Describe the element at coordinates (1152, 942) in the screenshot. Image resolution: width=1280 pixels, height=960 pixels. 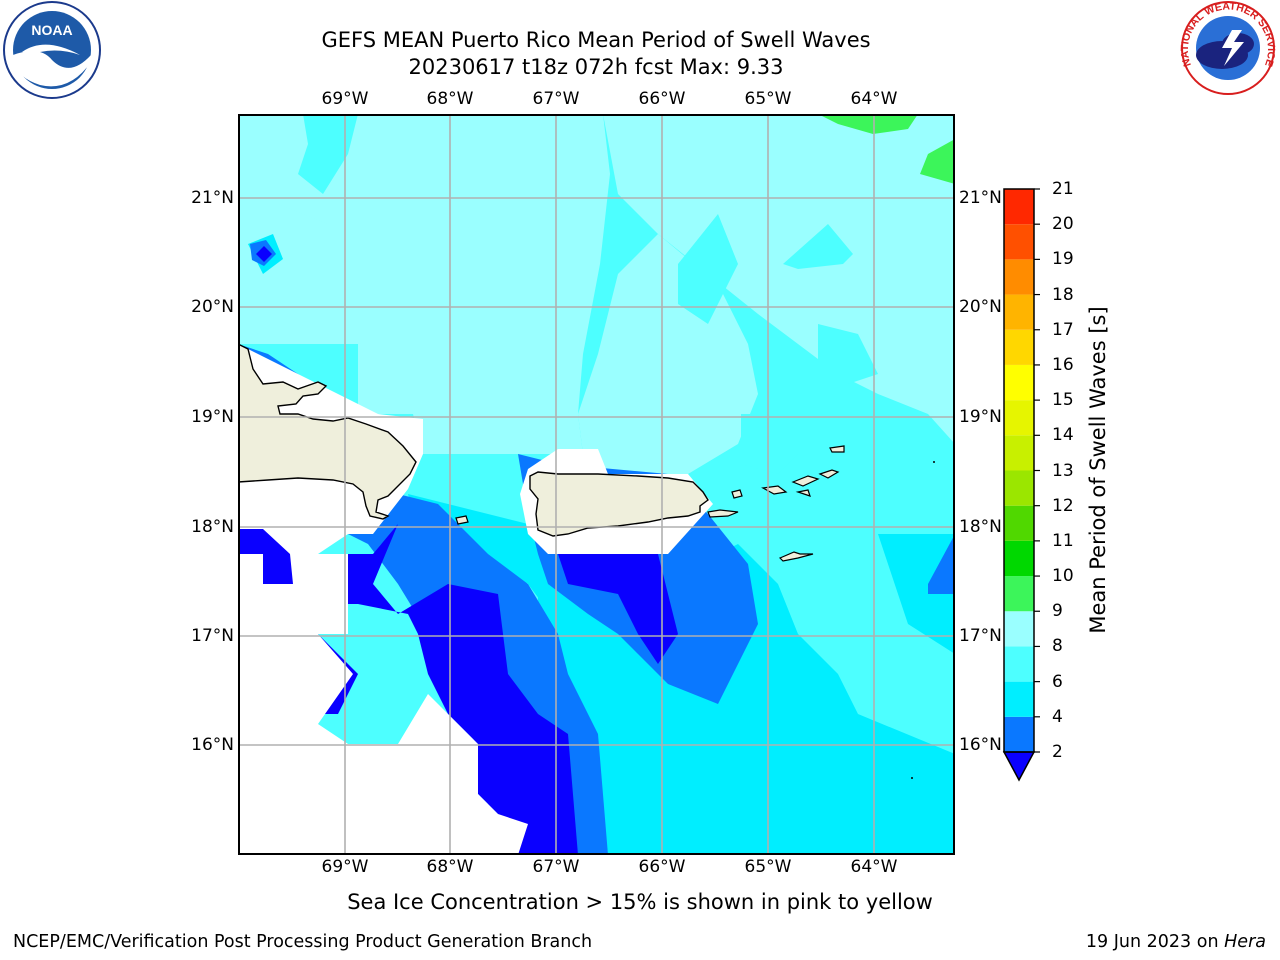
I see `footer-date-text: 19 Jun 2023 on` at that location.